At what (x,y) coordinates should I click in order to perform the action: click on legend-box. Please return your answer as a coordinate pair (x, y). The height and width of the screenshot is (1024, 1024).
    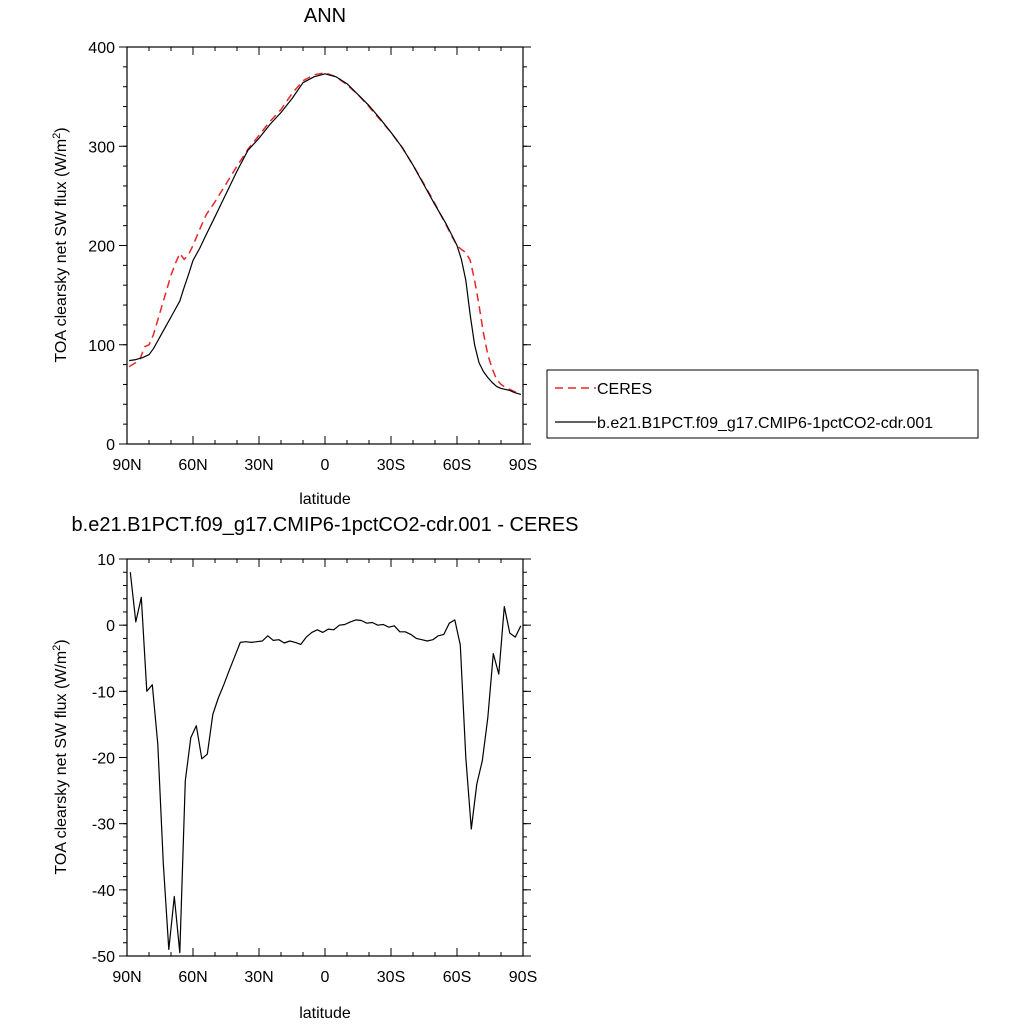
    Looking at the image, I should click on (762, 404).